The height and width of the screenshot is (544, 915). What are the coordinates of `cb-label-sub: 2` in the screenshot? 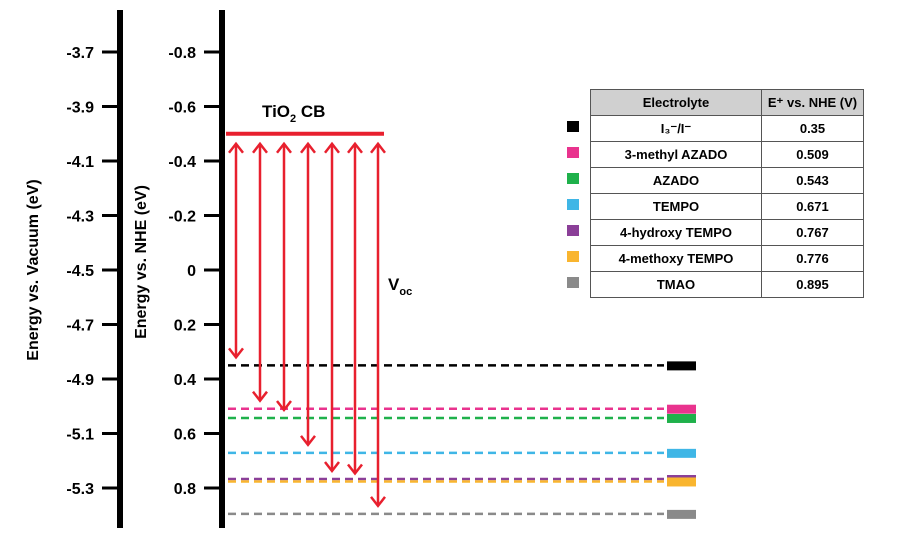 It's located at (293, 119).